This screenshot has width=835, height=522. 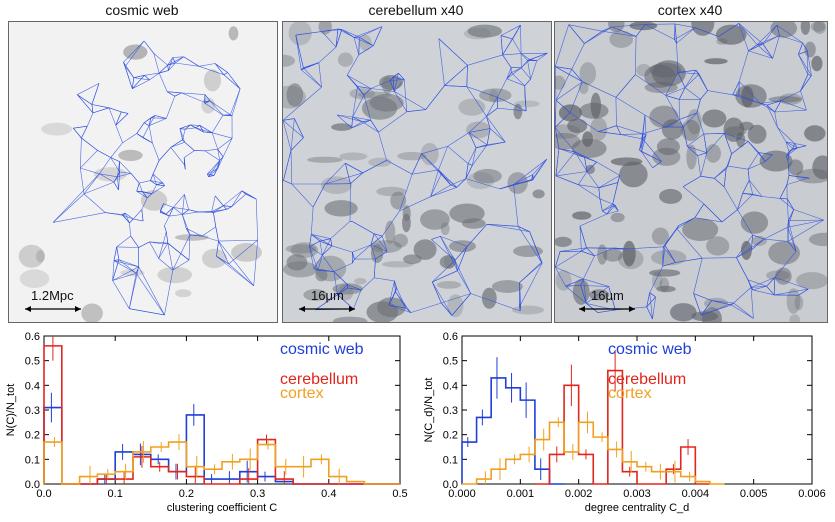 I want to click on network-edges, so click(x=155, y=178).